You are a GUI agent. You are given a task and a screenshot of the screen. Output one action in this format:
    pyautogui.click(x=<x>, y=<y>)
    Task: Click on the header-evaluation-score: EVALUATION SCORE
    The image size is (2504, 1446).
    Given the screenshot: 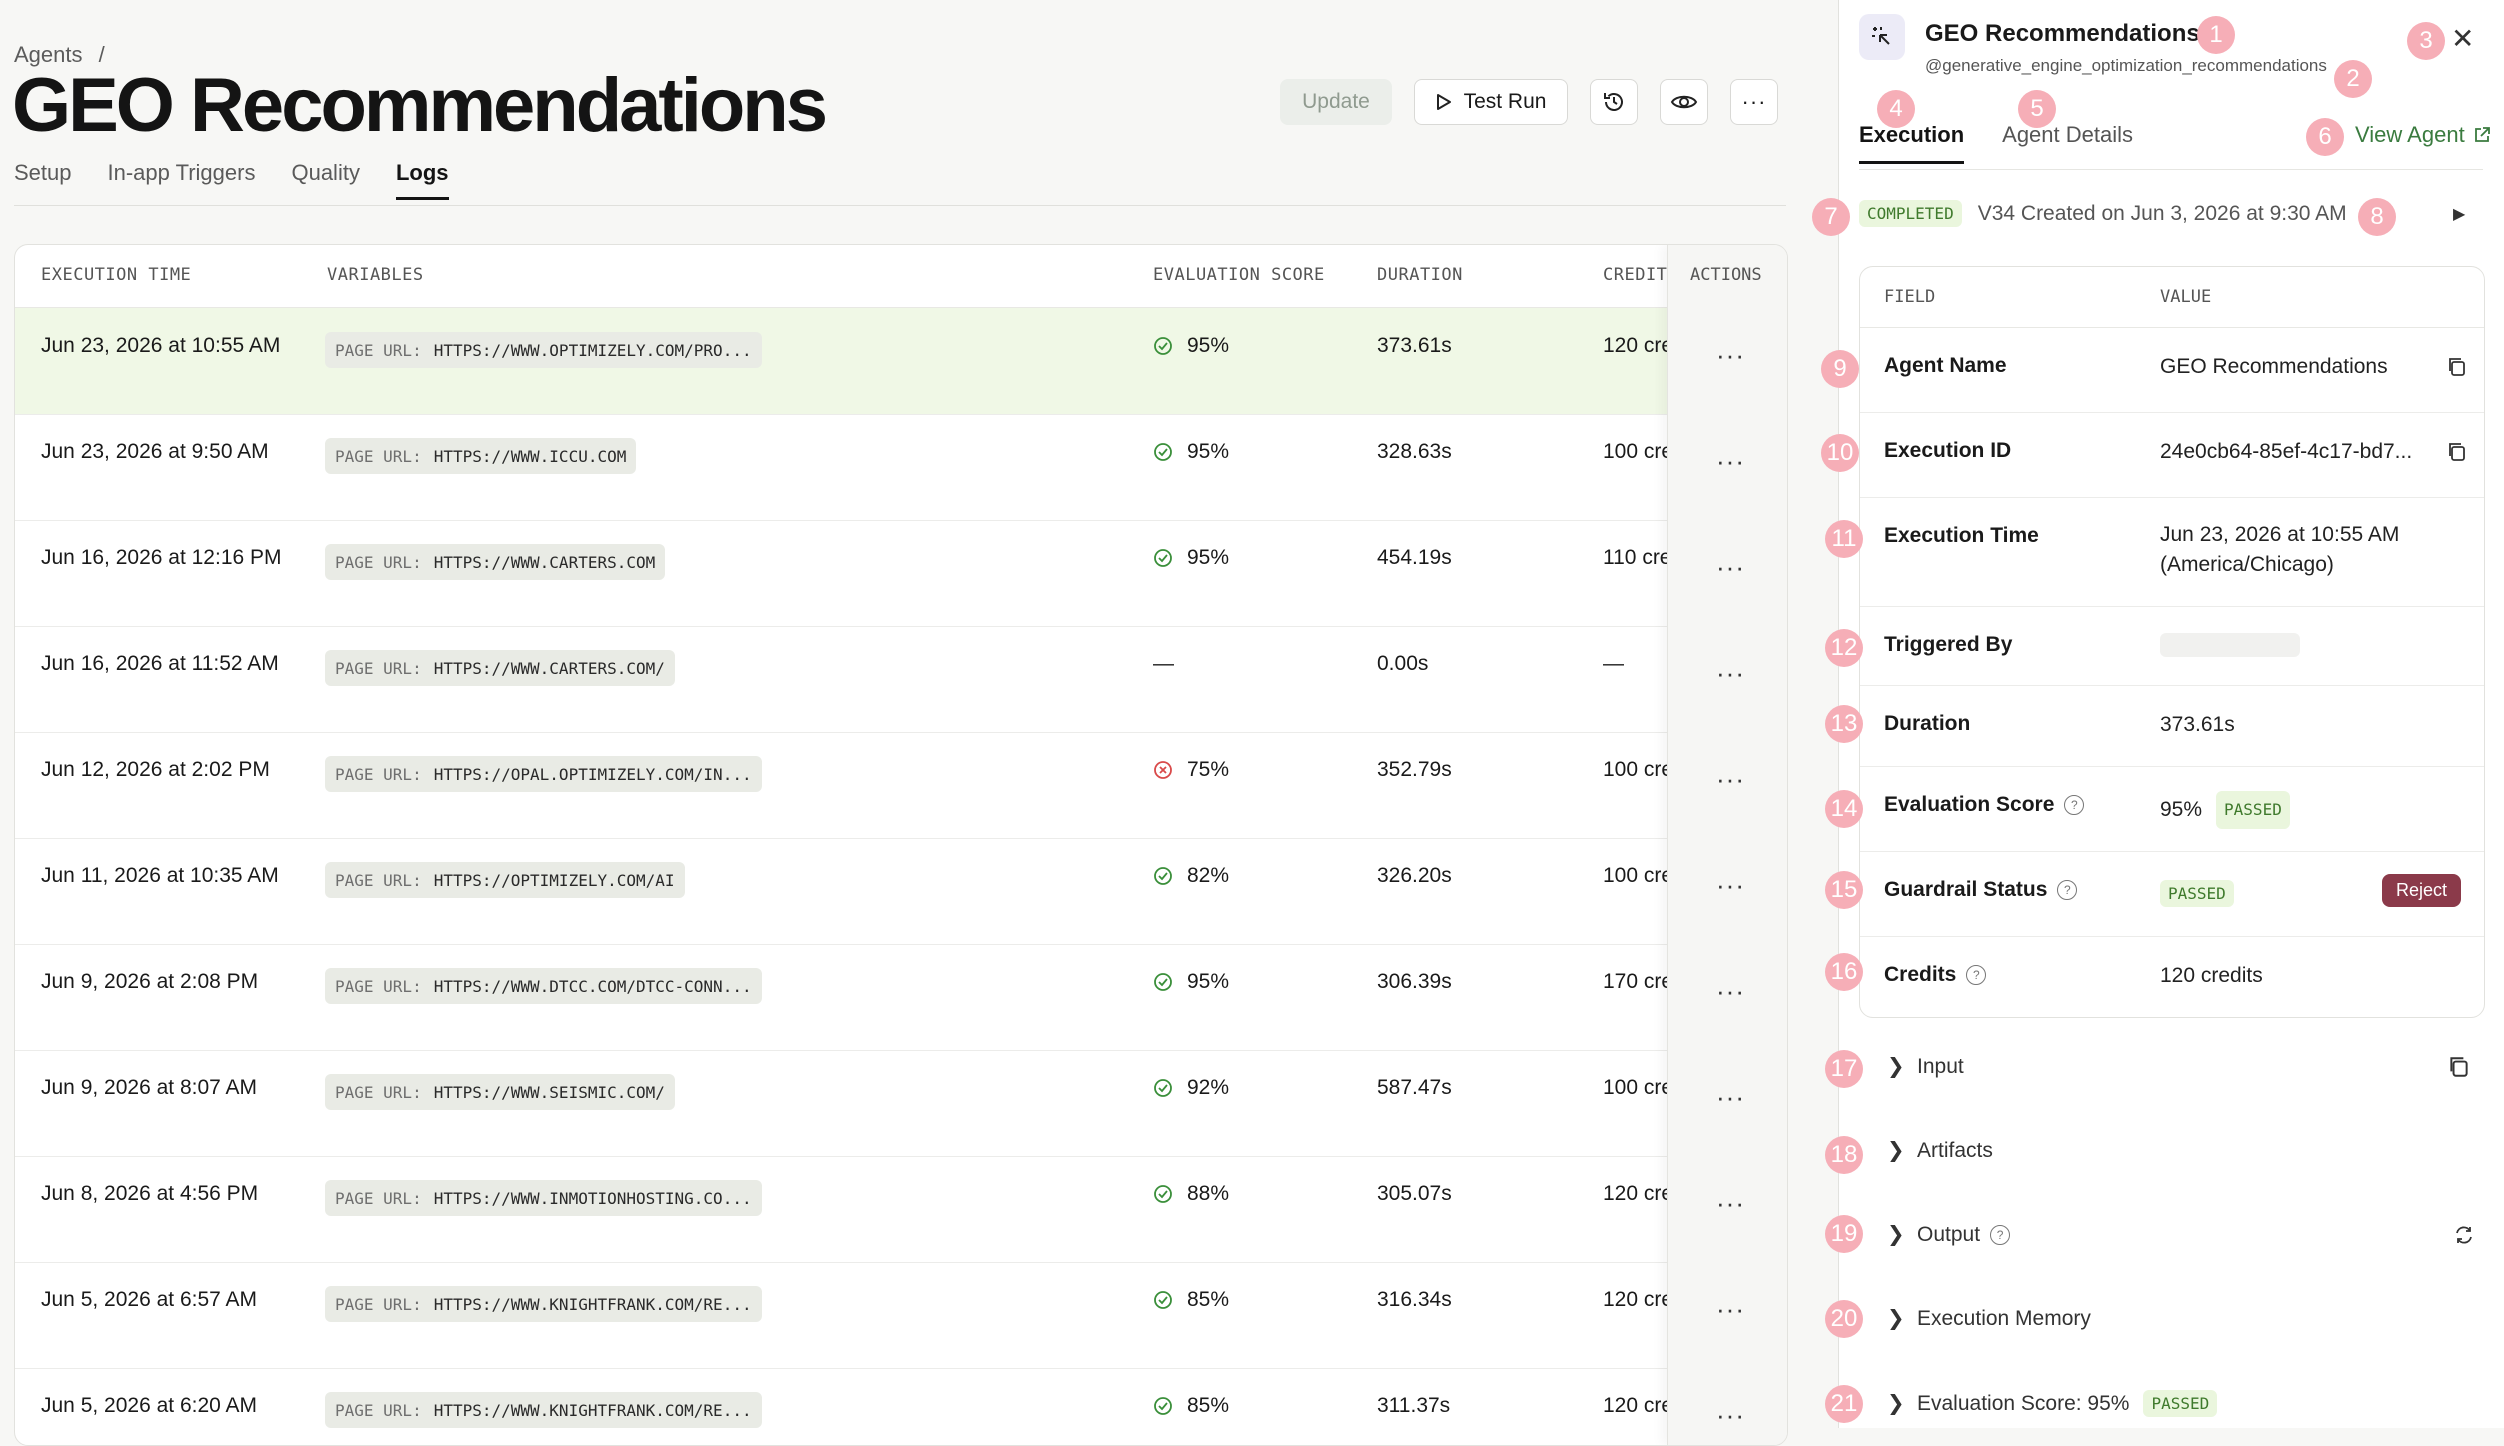 What is the action you would take?
    pyautogui.click(x=1239, y=275)
    